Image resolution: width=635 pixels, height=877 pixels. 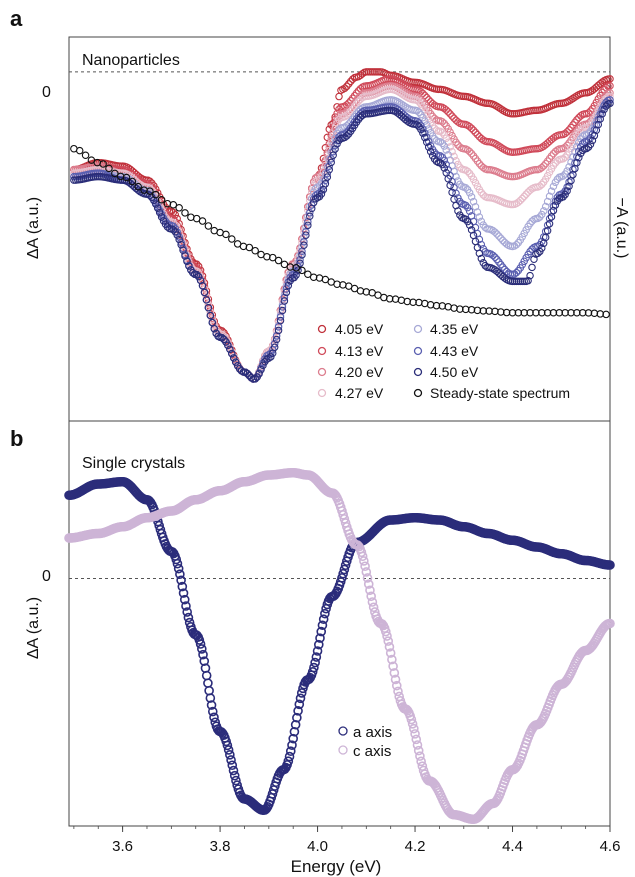 What do you see at coordinates (359, 351) in the screenshot?
I see `legend-label: 4.13 eV` at bounding box center [359, 351].